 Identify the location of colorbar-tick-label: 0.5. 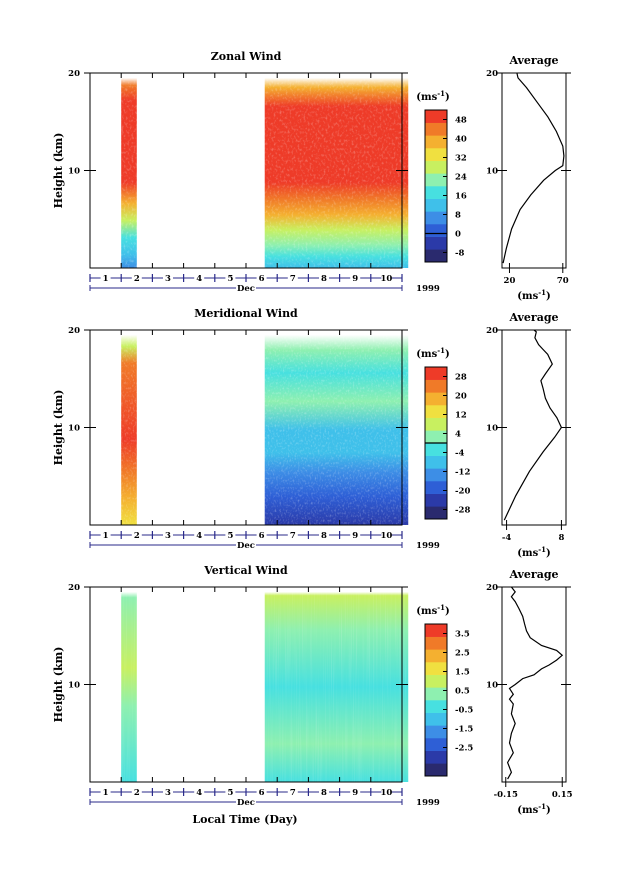
(462, 692).